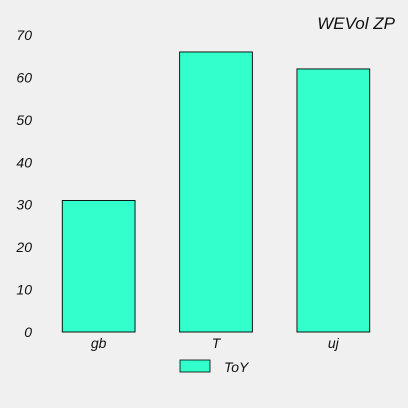 The width and height of the screenshot is (408, 408). What do you see at coordinates (24, 205) in the screenshot?
I see `y-tick-label: 30` at bounding box center [24, 205].